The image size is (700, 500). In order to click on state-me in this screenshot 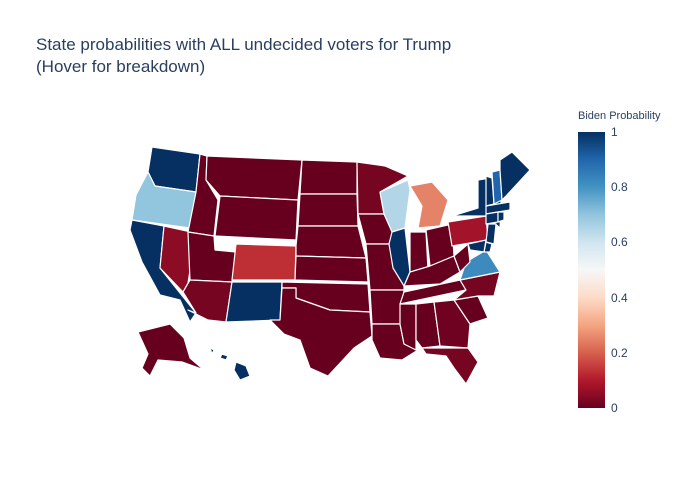, I will do `click(515, 176)`.